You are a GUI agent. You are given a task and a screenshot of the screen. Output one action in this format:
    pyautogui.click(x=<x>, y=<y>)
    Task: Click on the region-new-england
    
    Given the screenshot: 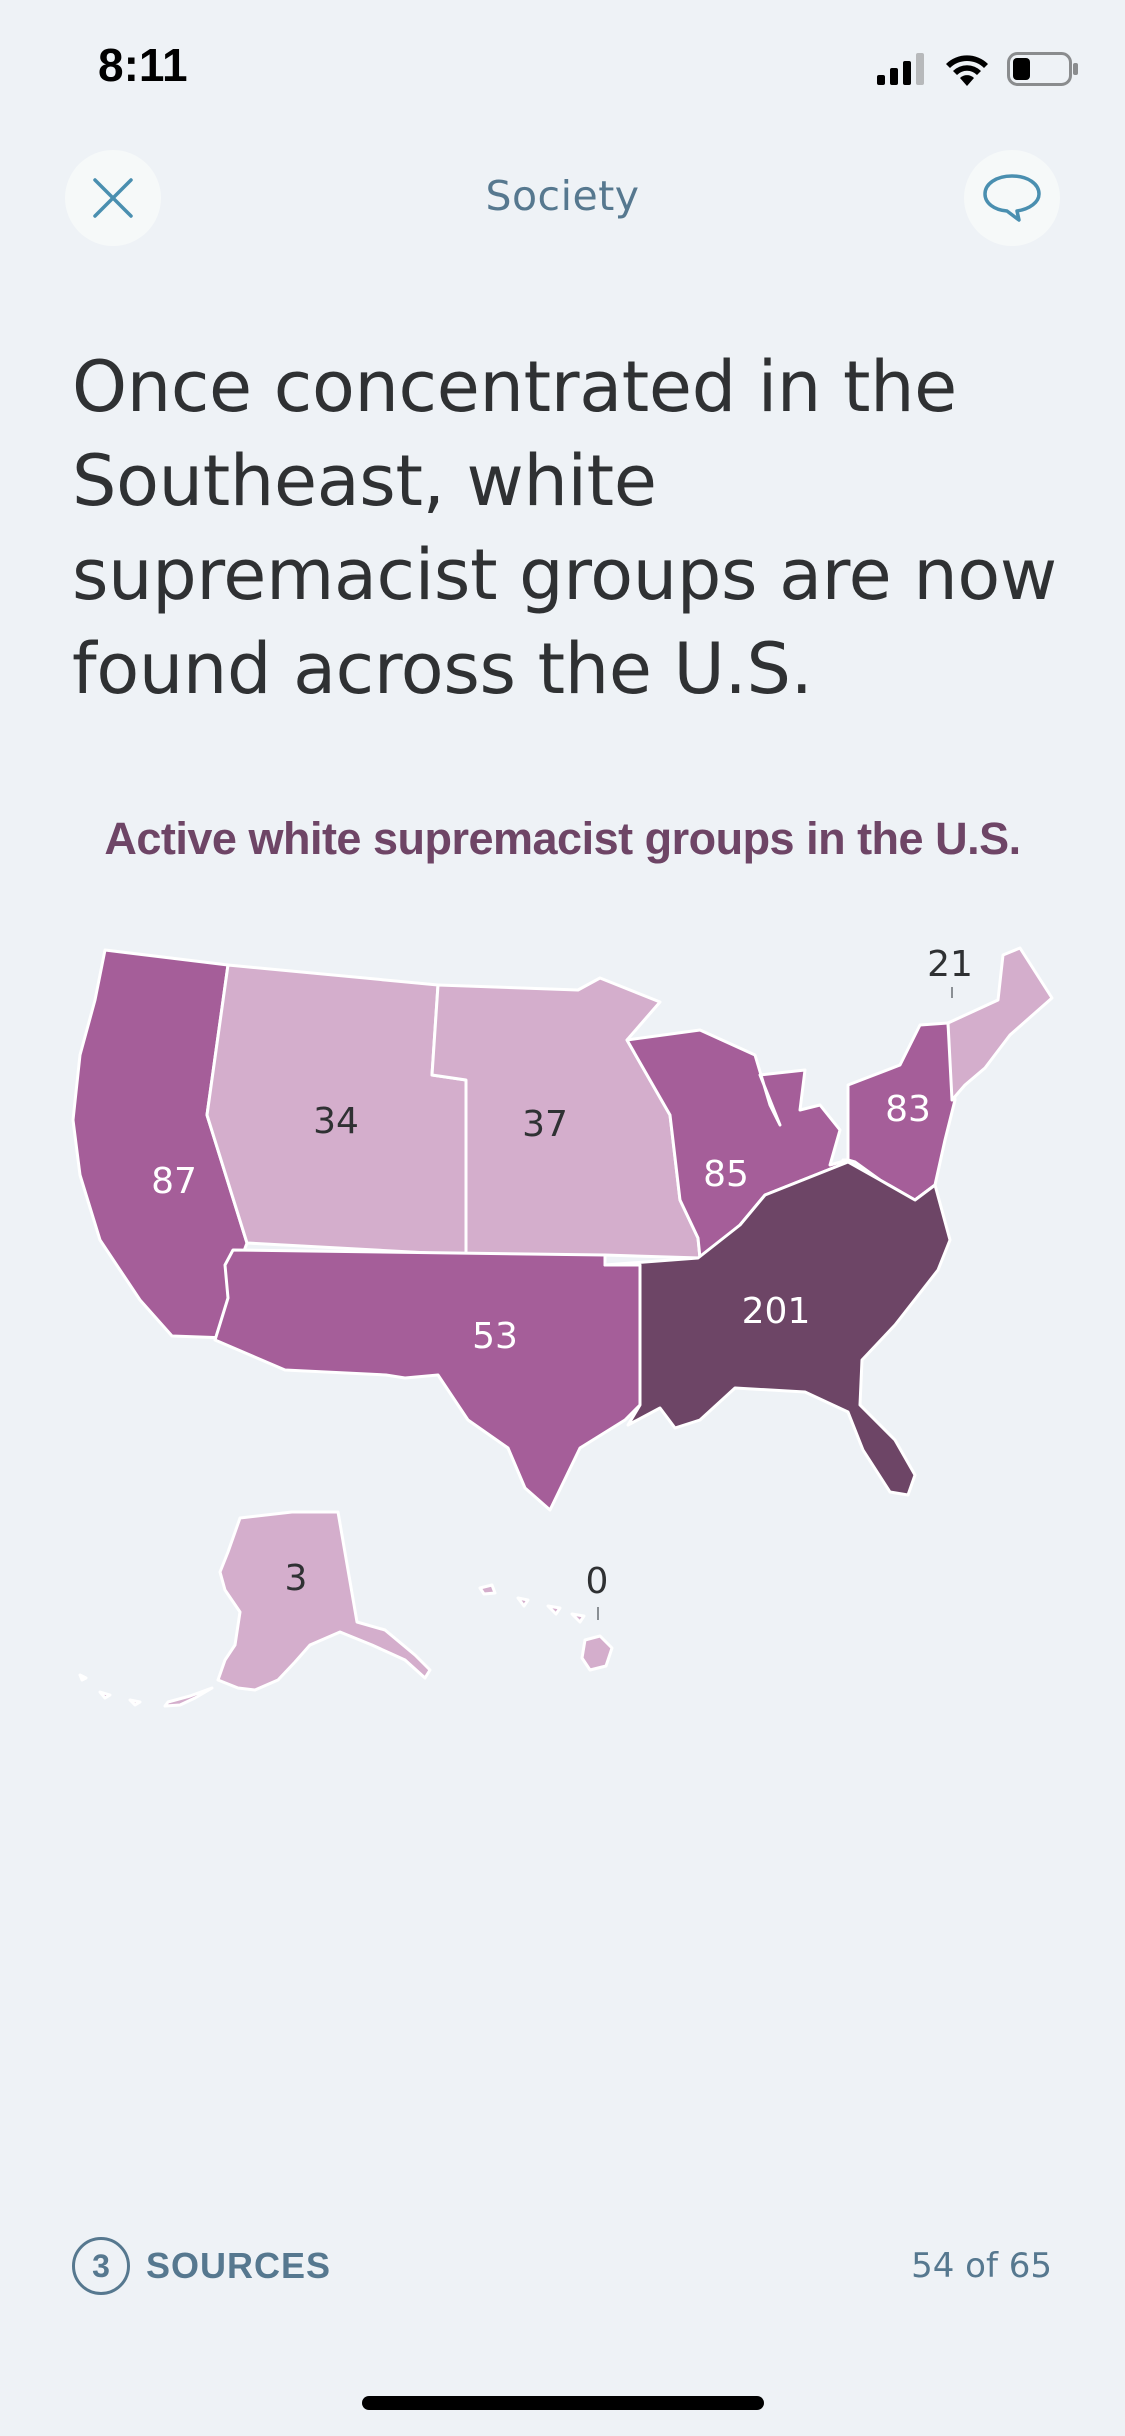 What is the action you would take?
    pyautogui.click(x=1000, y=1024)
    